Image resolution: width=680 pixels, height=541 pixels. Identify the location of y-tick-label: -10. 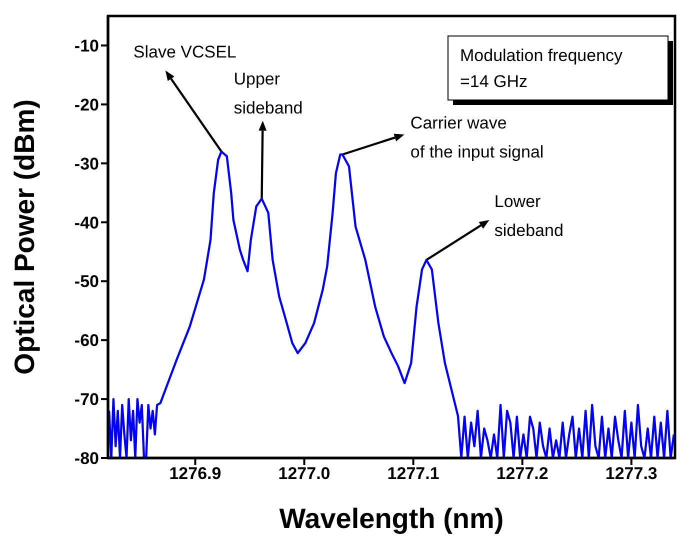
(86, 46).